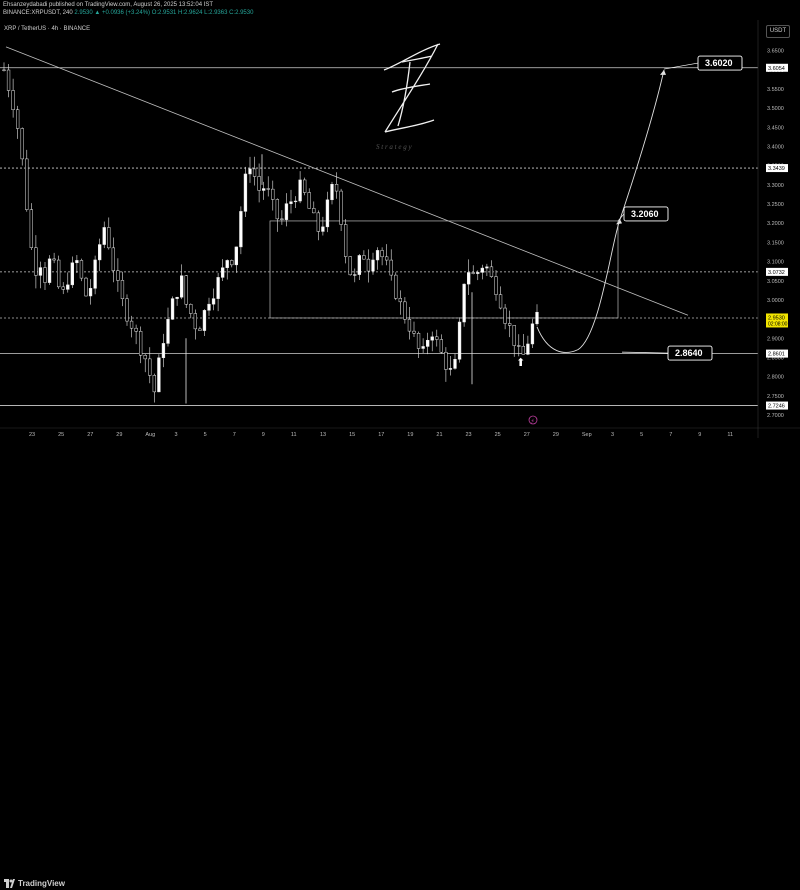 The width and height of the screenshot is (800, 890). What do you see at coordinates (352, 435) in the screenshot?
I see `time-tick-label: 15` at bounding box center [352, 435].